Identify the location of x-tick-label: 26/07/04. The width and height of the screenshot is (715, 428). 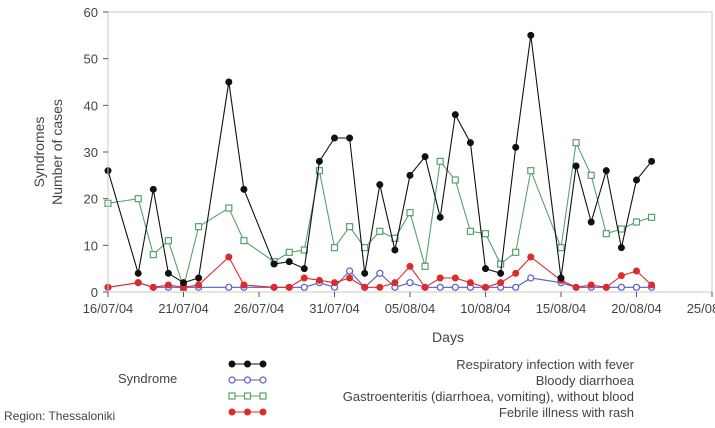
(259, 308).